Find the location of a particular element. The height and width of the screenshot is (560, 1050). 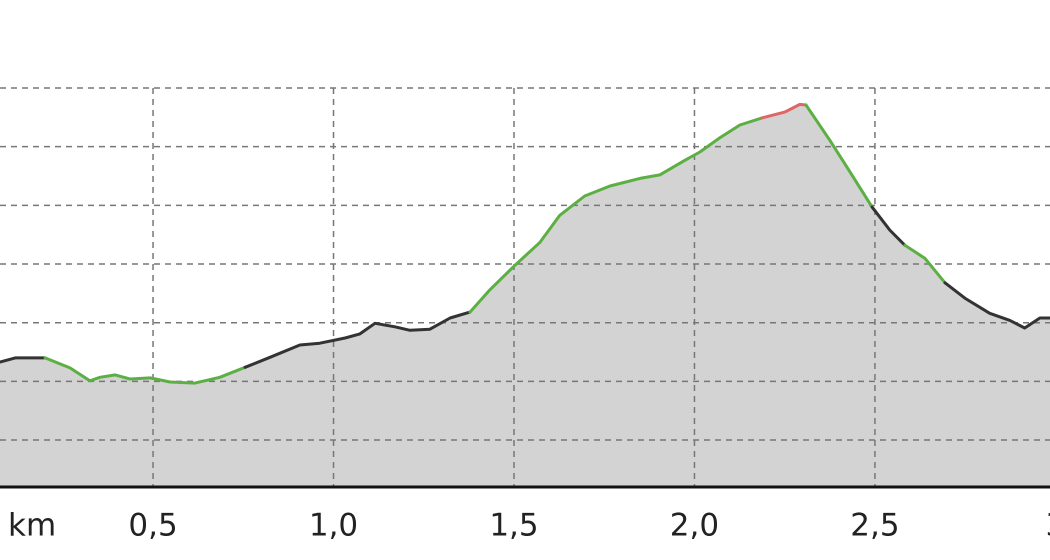

x-tick-label: 3 is located at coordinates (1048, 526).